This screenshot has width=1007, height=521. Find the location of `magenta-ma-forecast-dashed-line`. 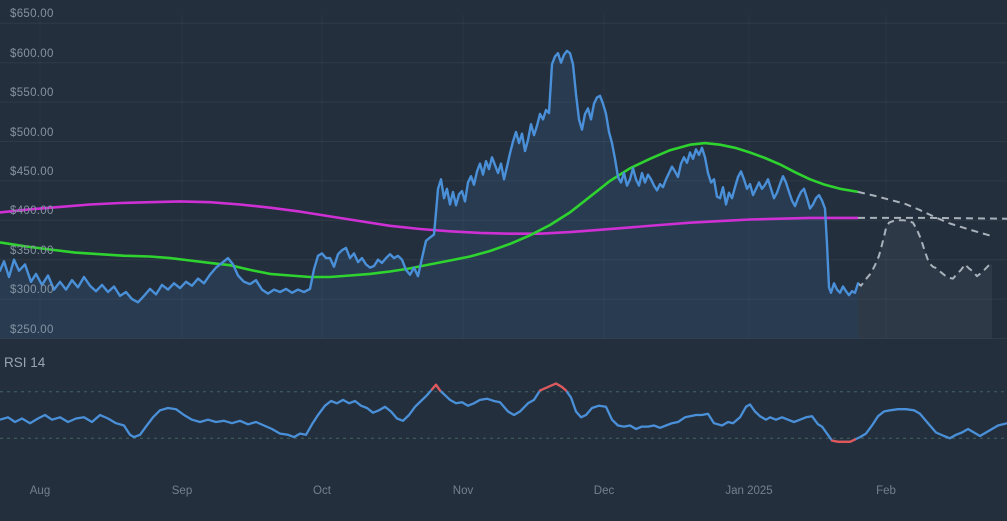

magenta-ma-forecast-dashed-line is located at coordinates (932, 218).